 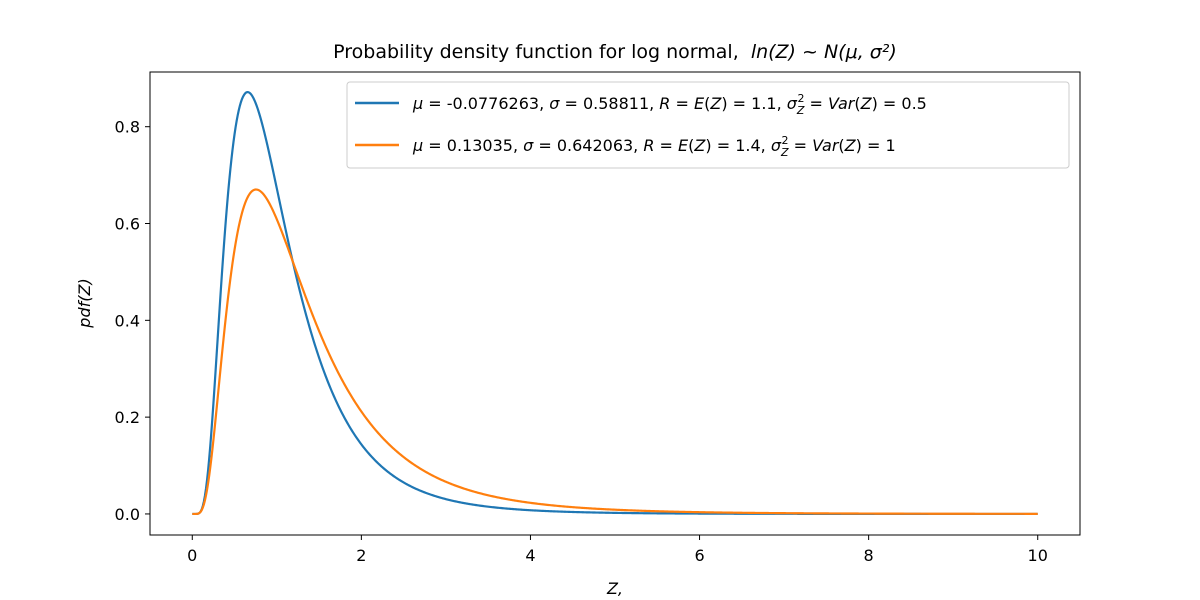 What do you see at coordinates (480, 145) in the screenshot?
I see `legend-entry-2-mu: 0.13035` at bounding box center [480, 145].